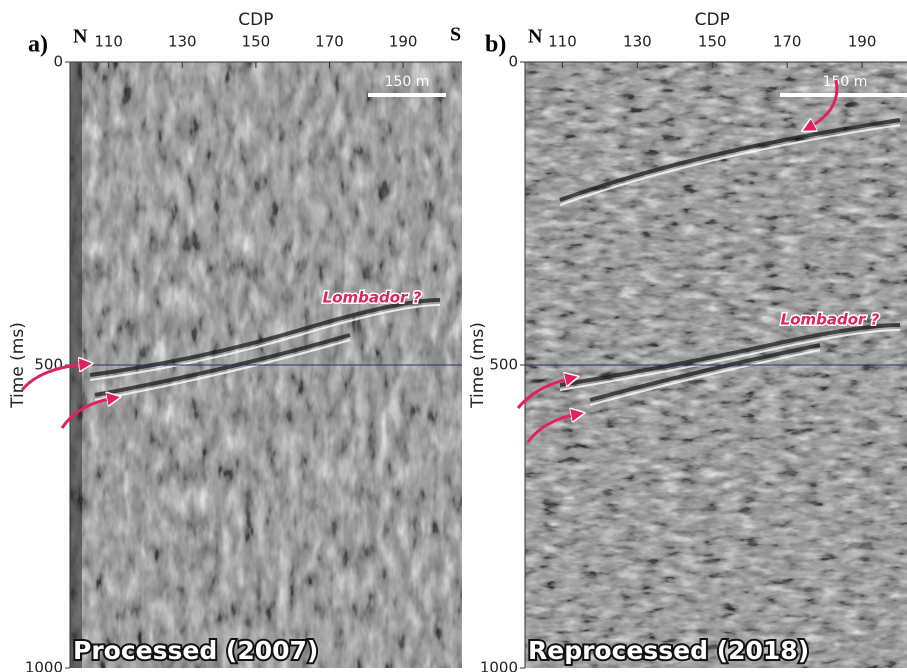 The width and height of the screenshot is (907, 672). Describe the element at coordinates (455, 35) in the screenshot. I see `south-label: S` at that location.